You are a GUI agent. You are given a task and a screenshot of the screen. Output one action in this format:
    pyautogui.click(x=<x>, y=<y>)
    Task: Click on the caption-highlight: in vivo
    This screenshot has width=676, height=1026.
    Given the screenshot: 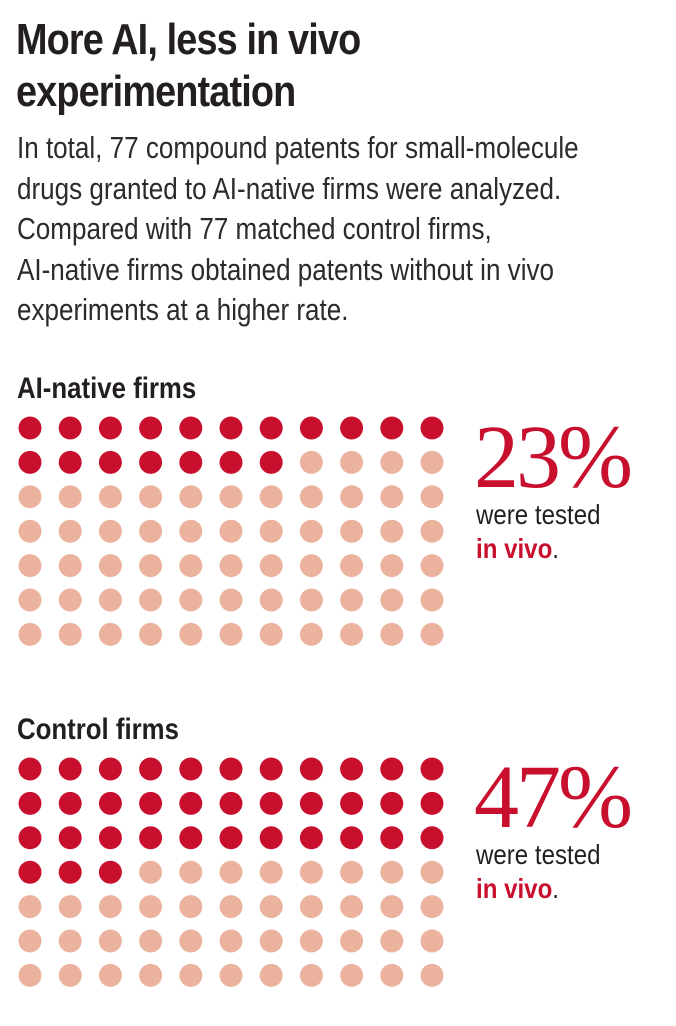 What is the action you would take?
    pyautogui.click(x=514, y=548)
    